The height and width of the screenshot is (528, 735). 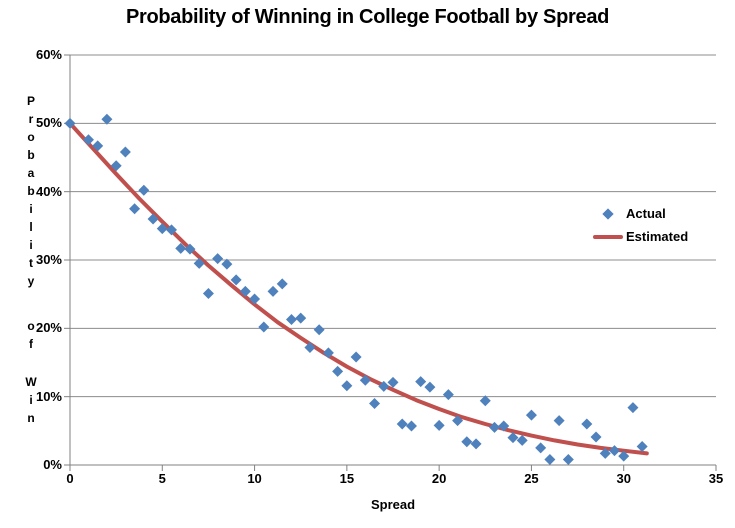 I want to click on x-axis-tick-label: 20, so click(x=439, y=478).